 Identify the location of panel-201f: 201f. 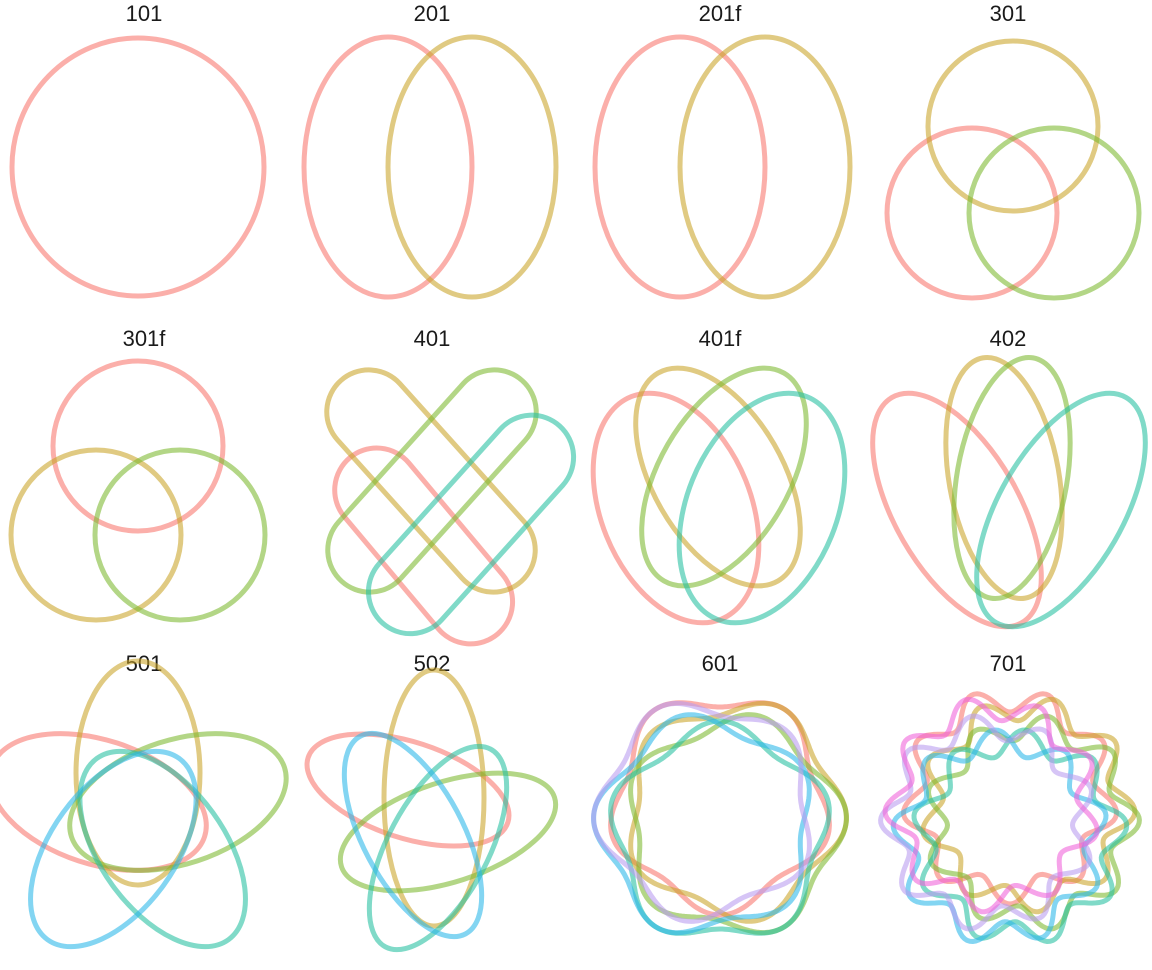
(720, 160).